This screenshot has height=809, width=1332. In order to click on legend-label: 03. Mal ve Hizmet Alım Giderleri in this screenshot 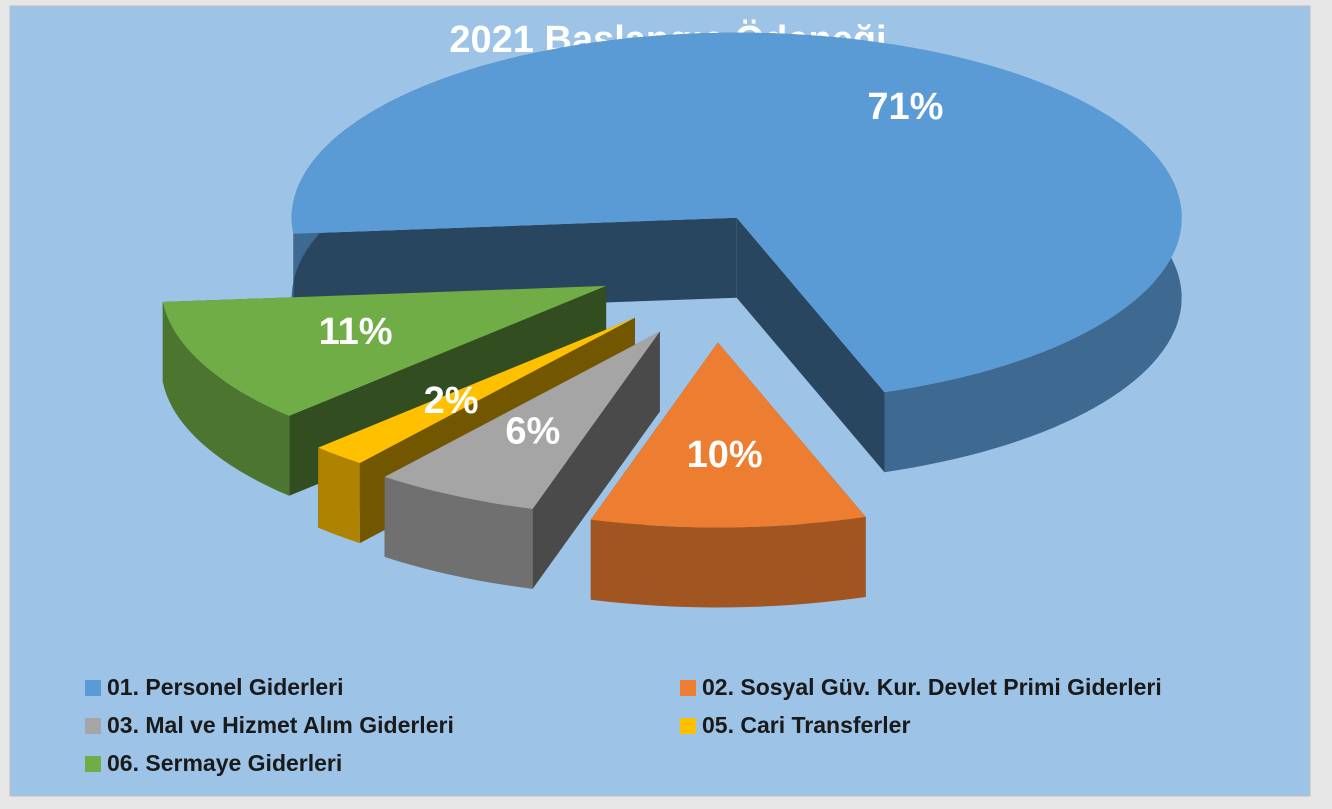, I will do `click(280, 725)`.